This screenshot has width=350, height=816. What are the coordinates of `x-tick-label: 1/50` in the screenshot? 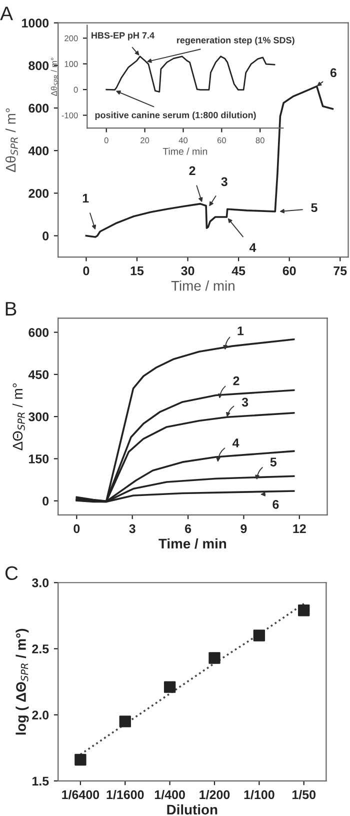 It's located at (304, 795).